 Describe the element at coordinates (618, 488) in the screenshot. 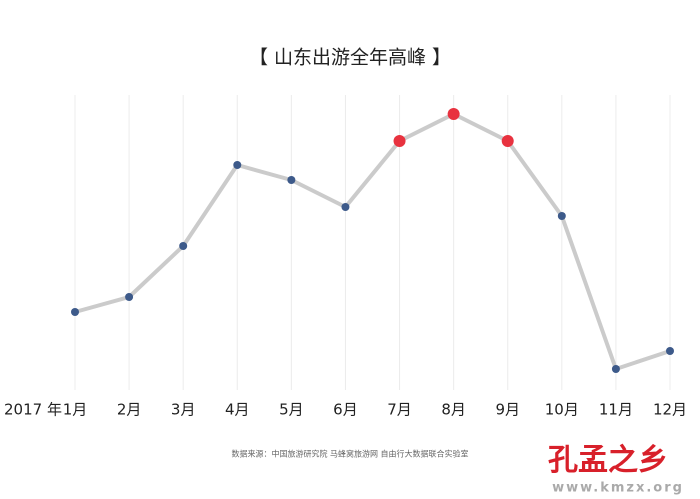

I see `watermark-url: www.kmzx.org` at that location.